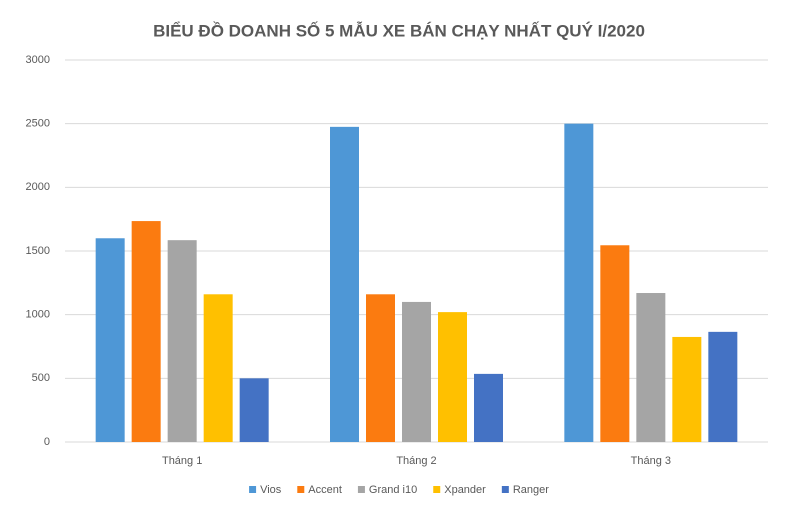  Describe the element at coordinates (38, 60) in the screenshot. I see `y-tick-label: 3000` at that location.